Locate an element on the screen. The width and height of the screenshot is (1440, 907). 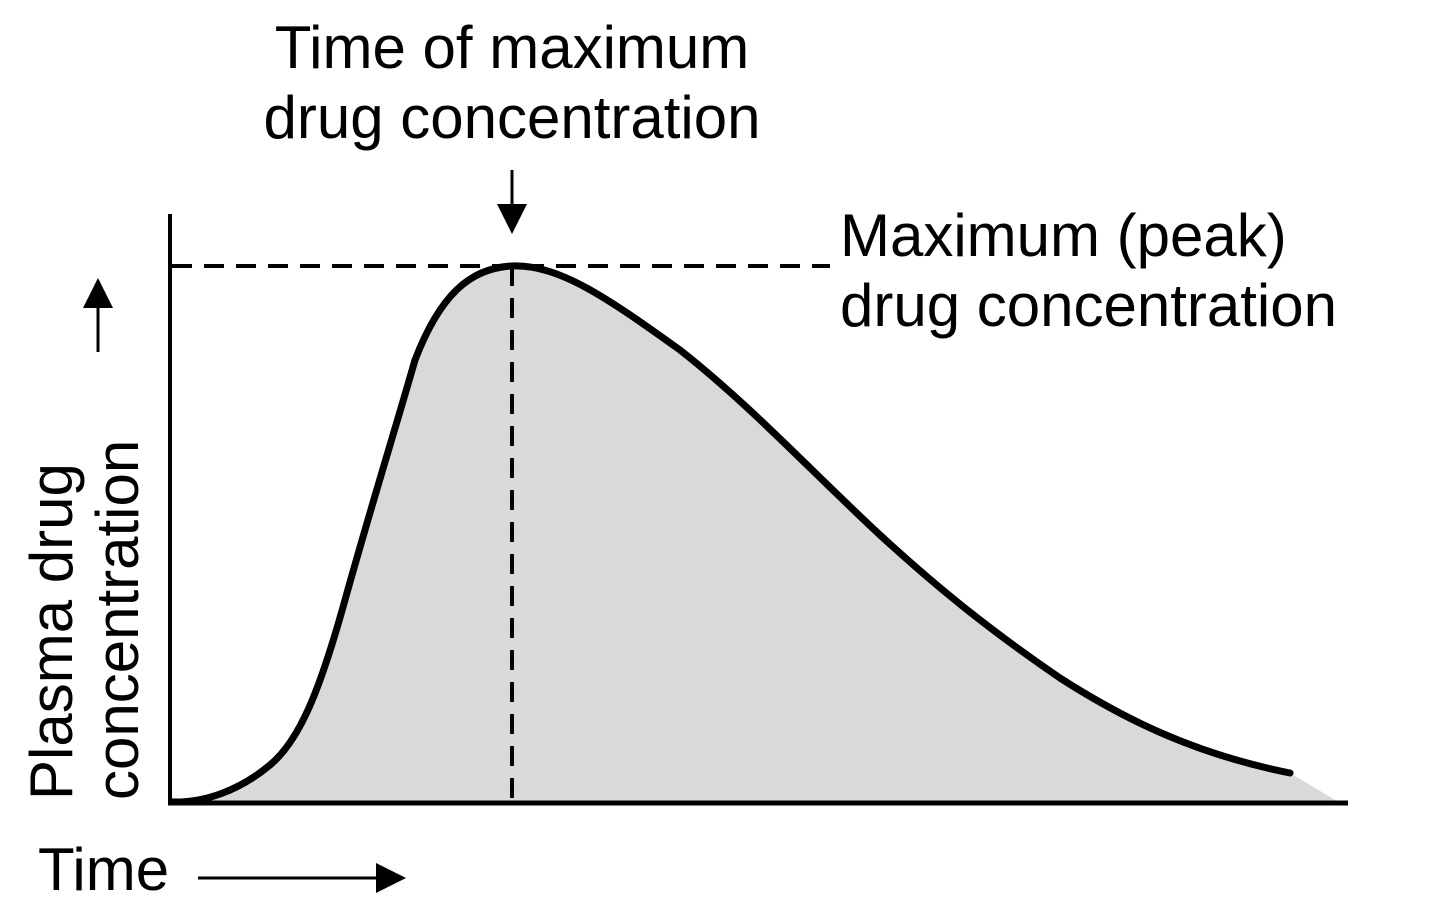
top-annotation-line1: Time of maximum is located at coordinates (512, 47).